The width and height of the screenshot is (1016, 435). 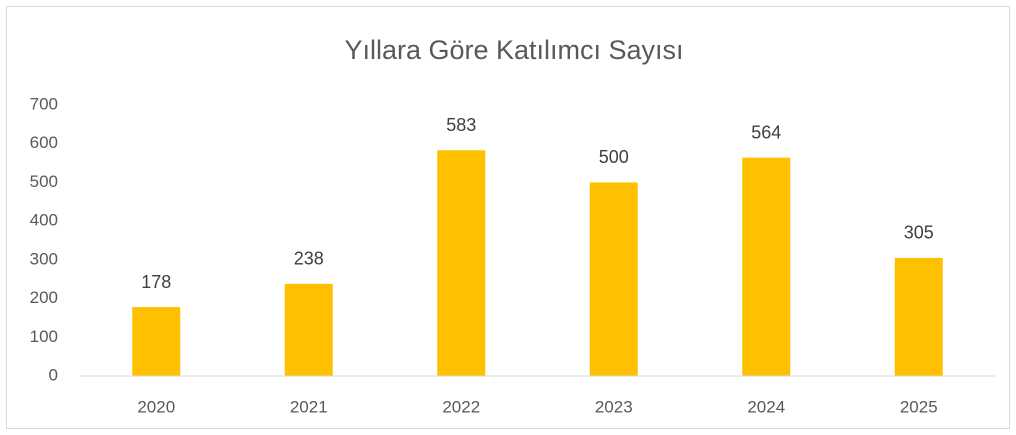 What do you see at coordinates (309, 406) in the screenshot?
I see `x-tick-label: 2021` at bounding box center [309, 406].